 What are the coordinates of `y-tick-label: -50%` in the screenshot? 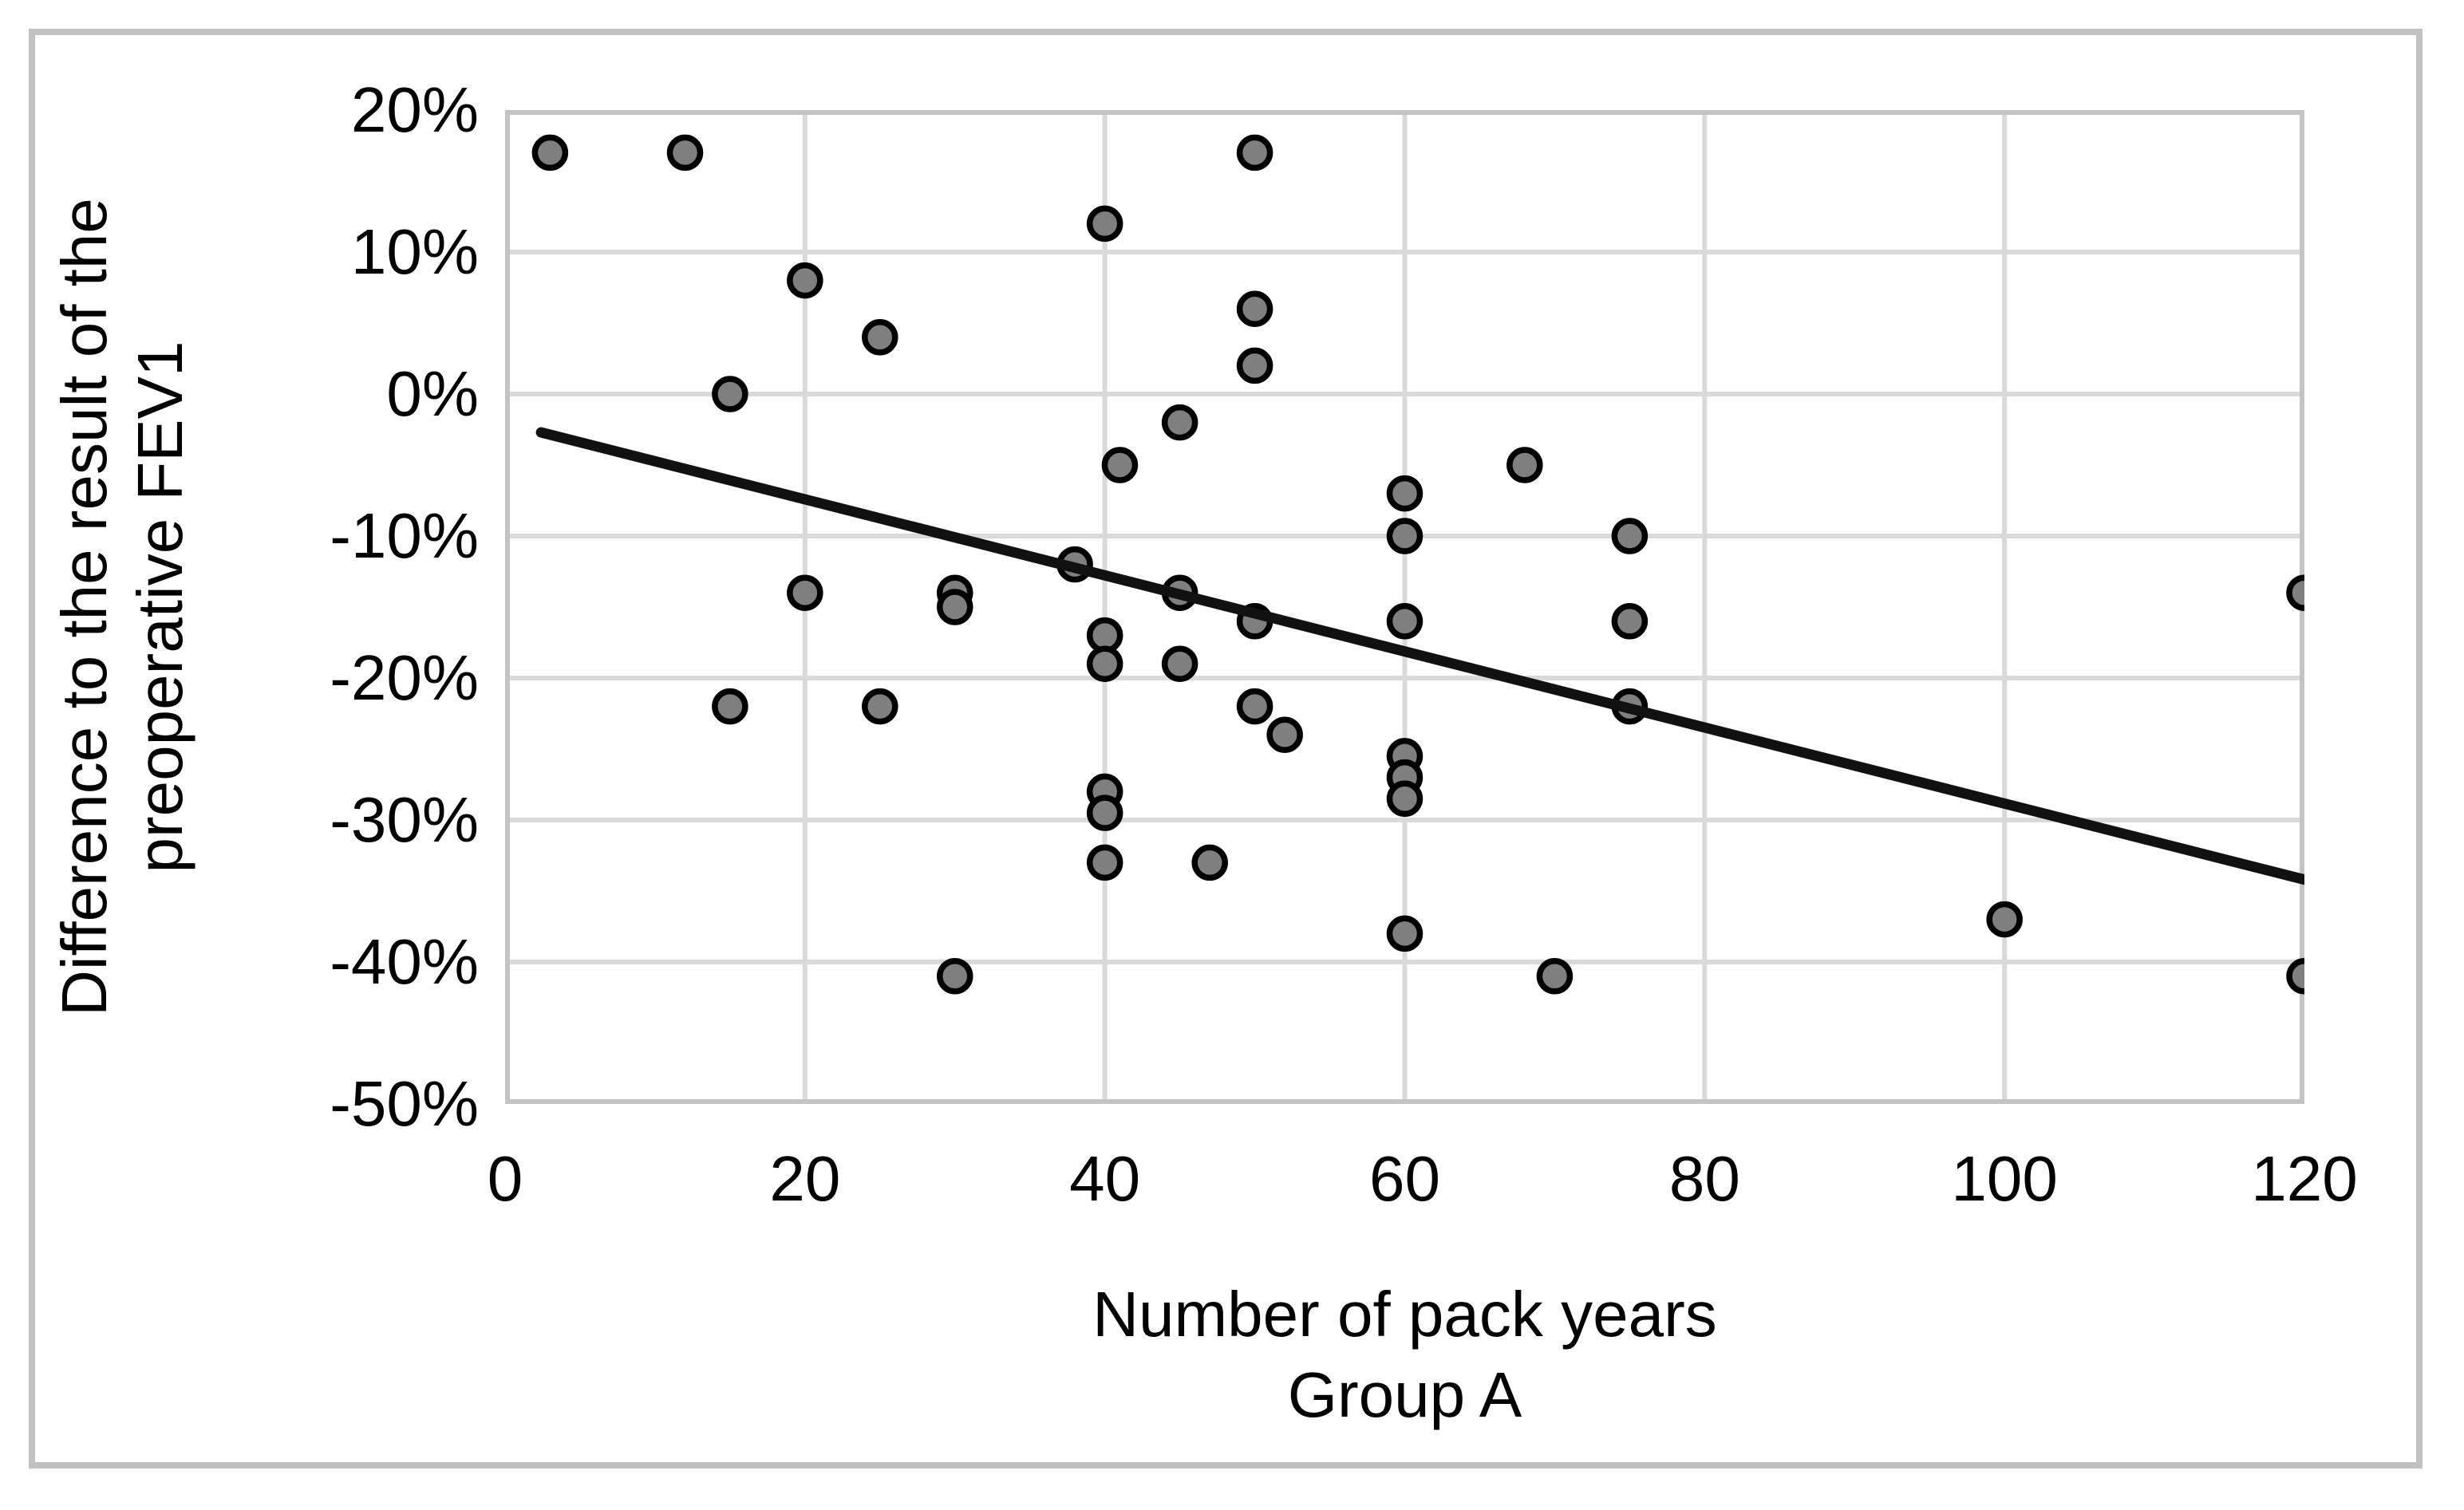 It's located at (404, 1104).